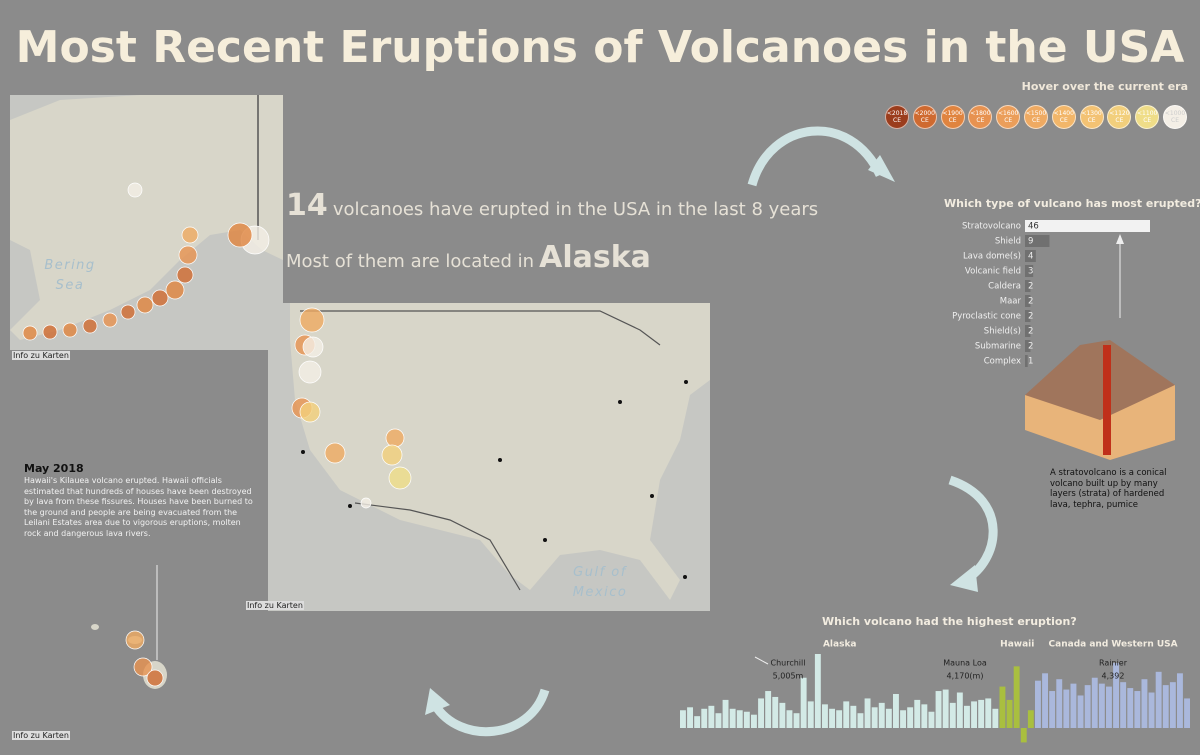 The image size is (1200, 755). Describe the element at coordinates (1120, 239) in the screenshot. I see `pointer-head` at that location.